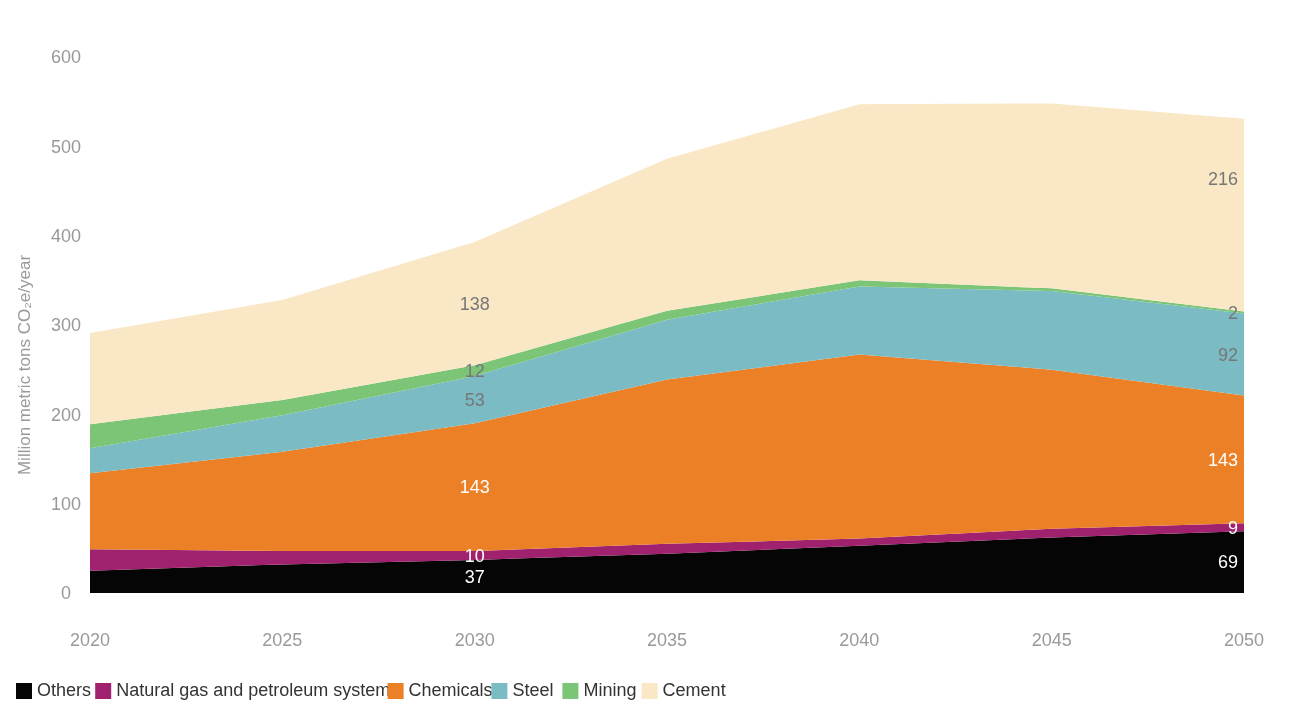 The height and width of the screenshot is (710, 1290). What do you see at coordinates (66, 57) in the screenshot?
I see `y-tick-label: 600` at bounding box center [66, 57].